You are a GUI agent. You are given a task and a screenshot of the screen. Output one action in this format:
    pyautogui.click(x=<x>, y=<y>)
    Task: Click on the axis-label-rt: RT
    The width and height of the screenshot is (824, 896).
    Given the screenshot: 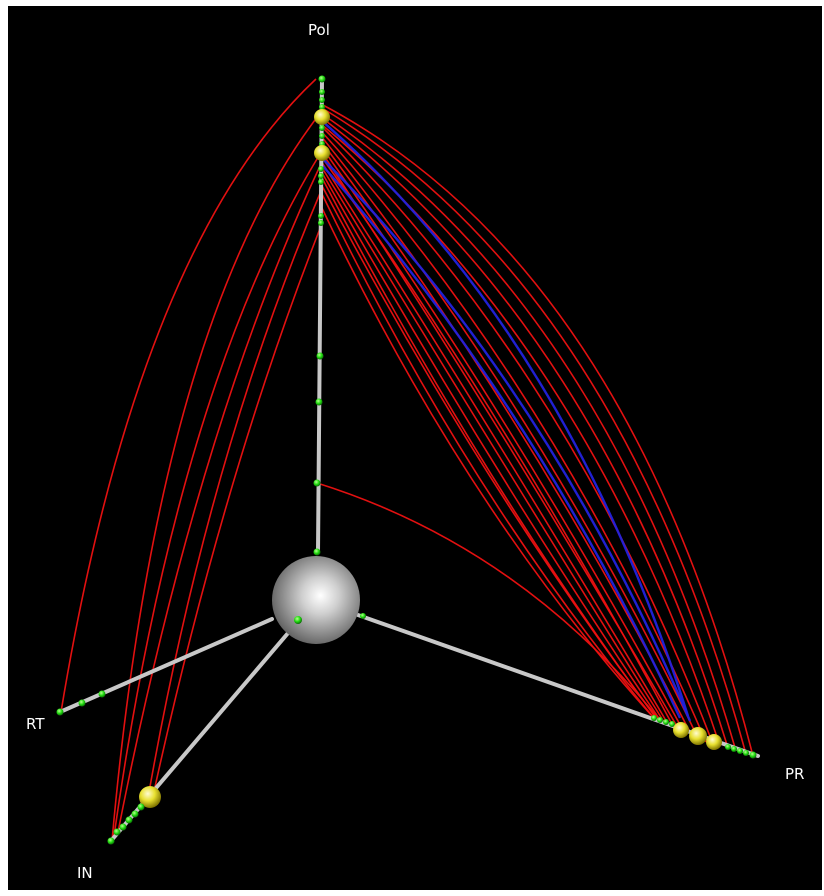 What is the action you would take?
    pyautogui.click(x=35, y=724)
    